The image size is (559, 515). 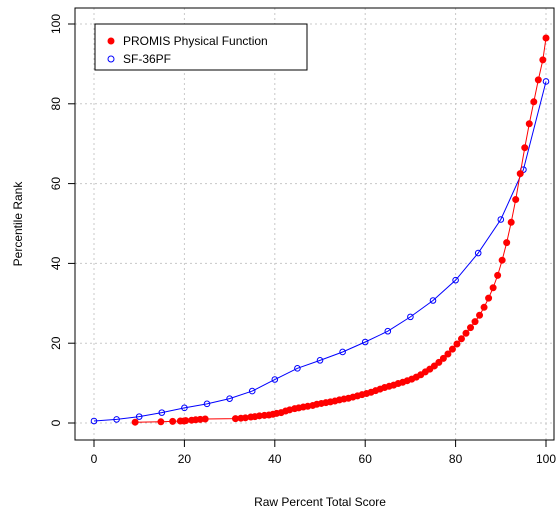 What do you see at coordinates (56, 24) in the screenshot?
I see `y-tick-label: 100` at bounding box center [56, 24].